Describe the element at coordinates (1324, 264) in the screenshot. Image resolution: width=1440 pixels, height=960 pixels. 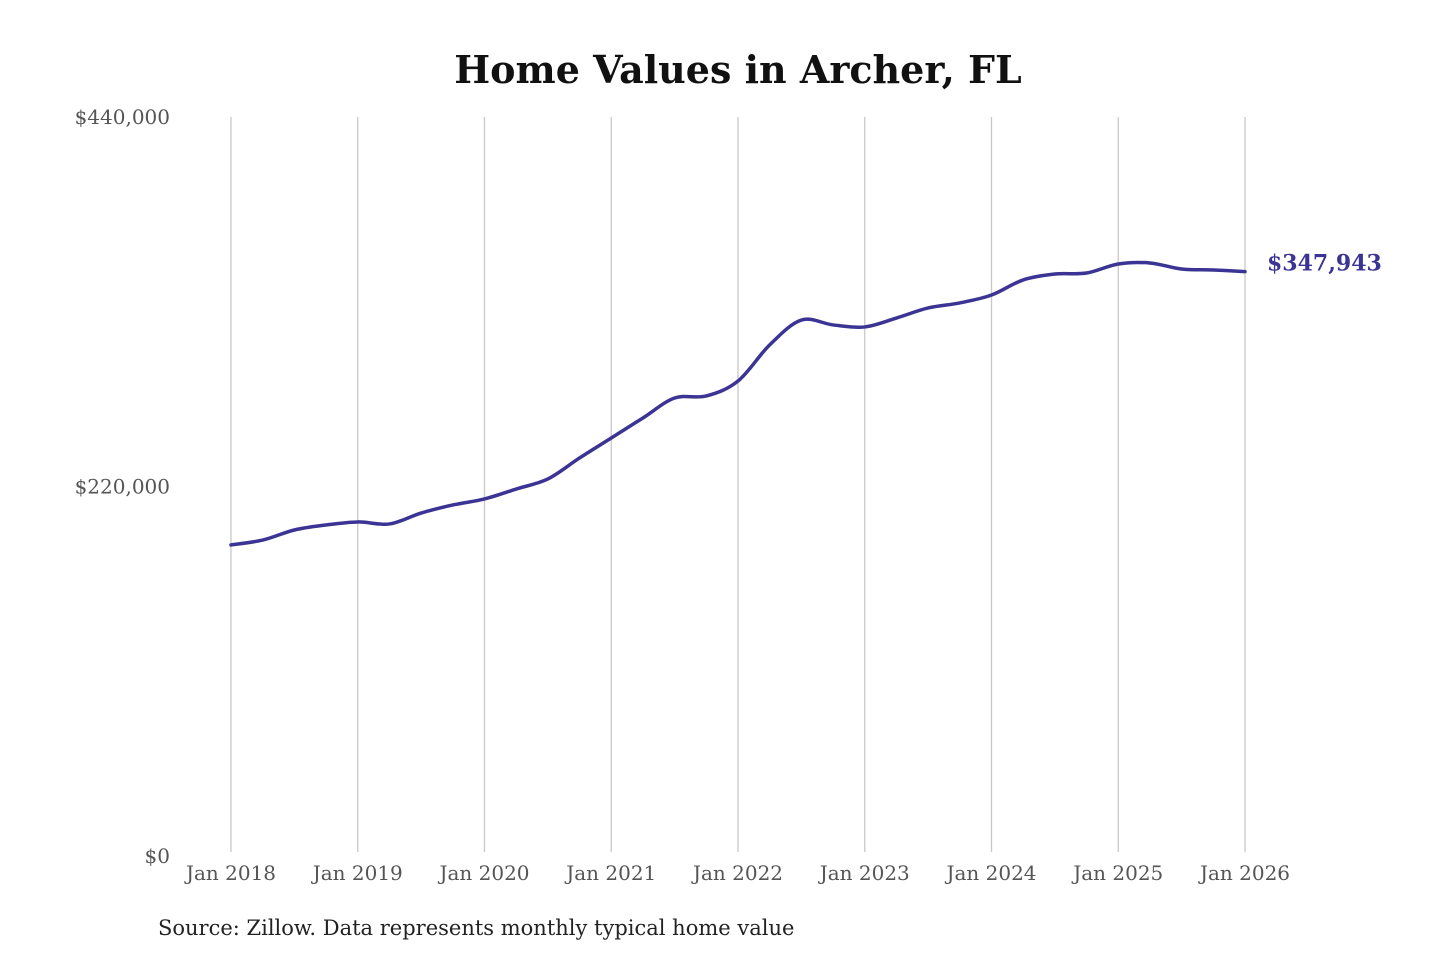
I see `end-value-label: $347,943` at that location.